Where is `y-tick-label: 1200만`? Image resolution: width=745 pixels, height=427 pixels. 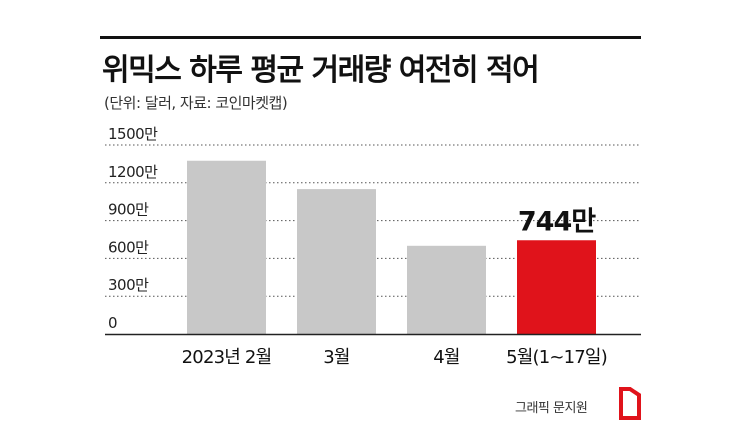
y-tick-label: 1200만 is located at coordinates (133, 172).